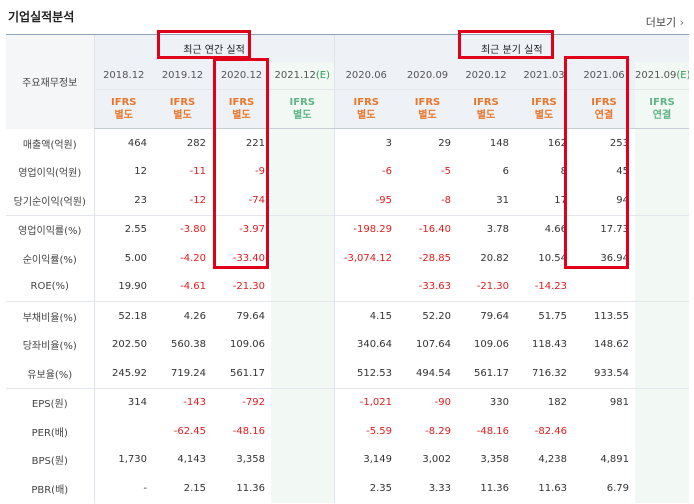 Image resolution: width=694 pixels, height=504 pixels. I want to click on table-row: EPS(원) 314 -143 -792 -1,021 -90 330 182 981, so click(347, 402).